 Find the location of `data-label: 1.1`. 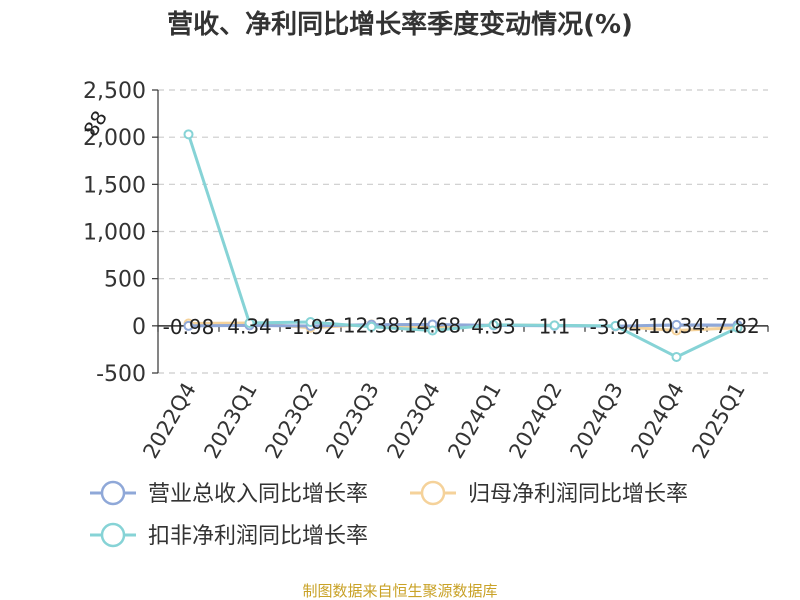

data-label: 1.1 is located at coordinates (555, 327).